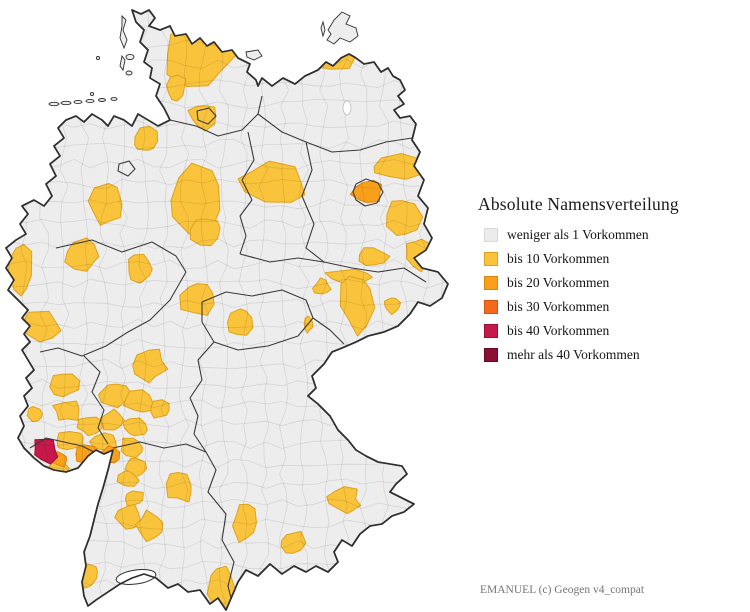  Describe the element at coordinates (98, 463) in the screenshot. I see `district-region-bis30` at that location.